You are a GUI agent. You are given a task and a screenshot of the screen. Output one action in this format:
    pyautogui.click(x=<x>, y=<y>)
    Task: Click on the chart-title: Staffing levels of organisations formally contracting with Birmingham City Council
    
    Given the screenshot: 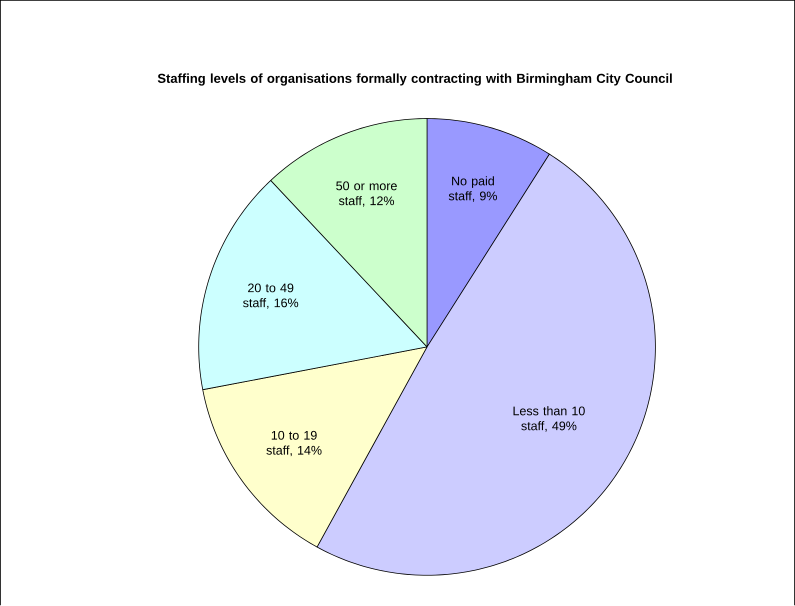 What is the action you would take?
    pyautogui.click(x=415, y=80)
    